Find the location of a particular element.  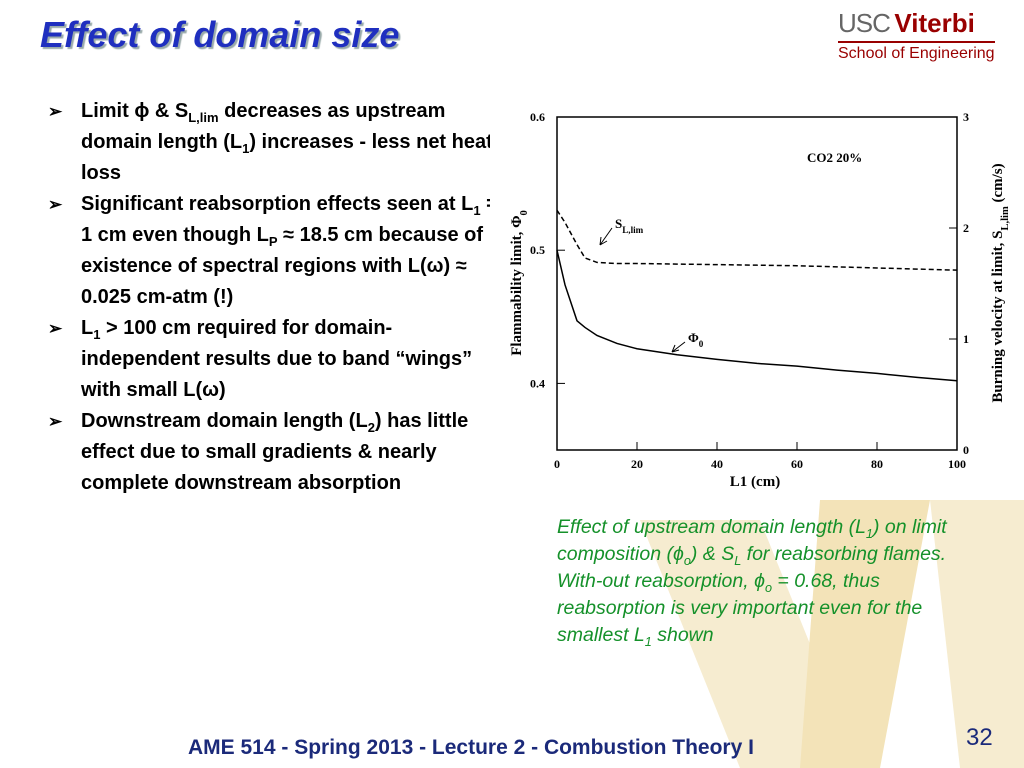

subscript: L is located at coordinates (738, 560).